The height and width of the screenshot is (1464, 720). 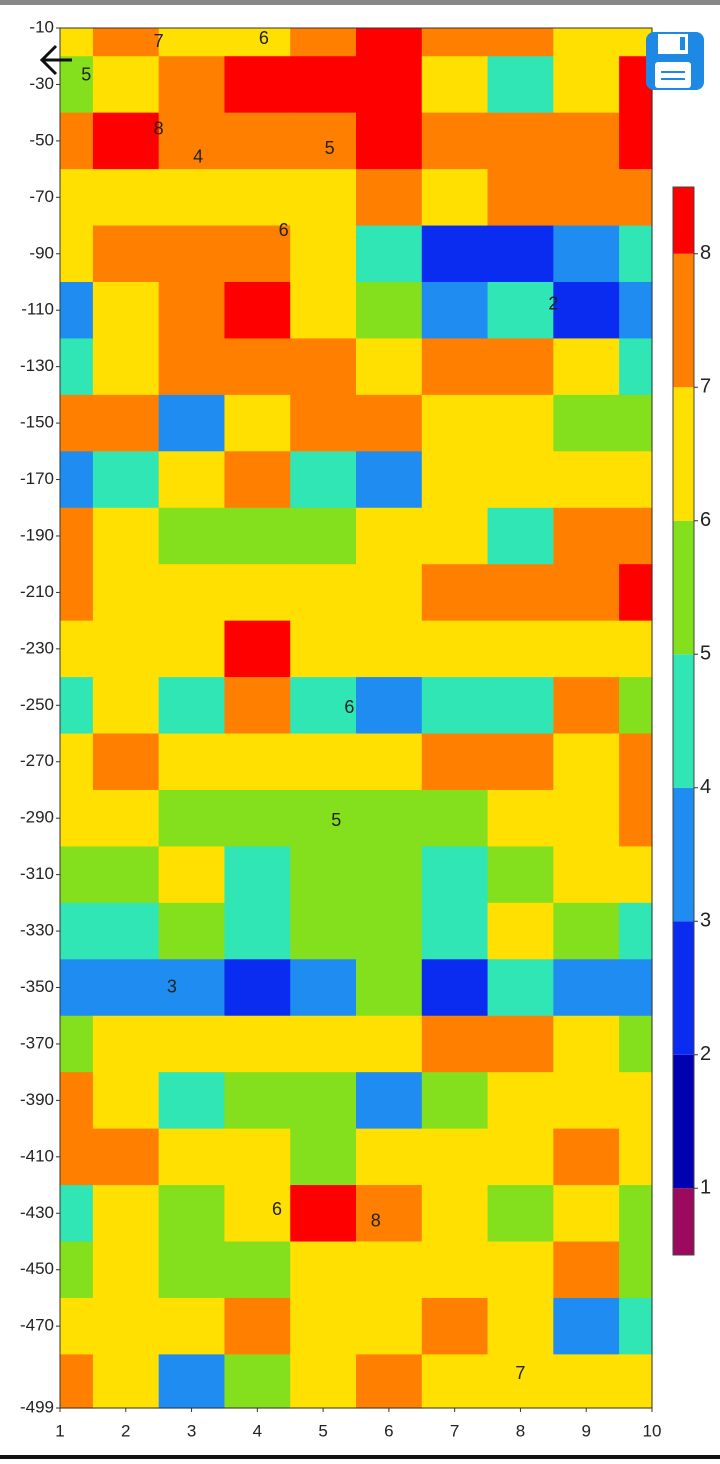 I want to click on y-tick-label: -430, so click(x=37, y=1212).